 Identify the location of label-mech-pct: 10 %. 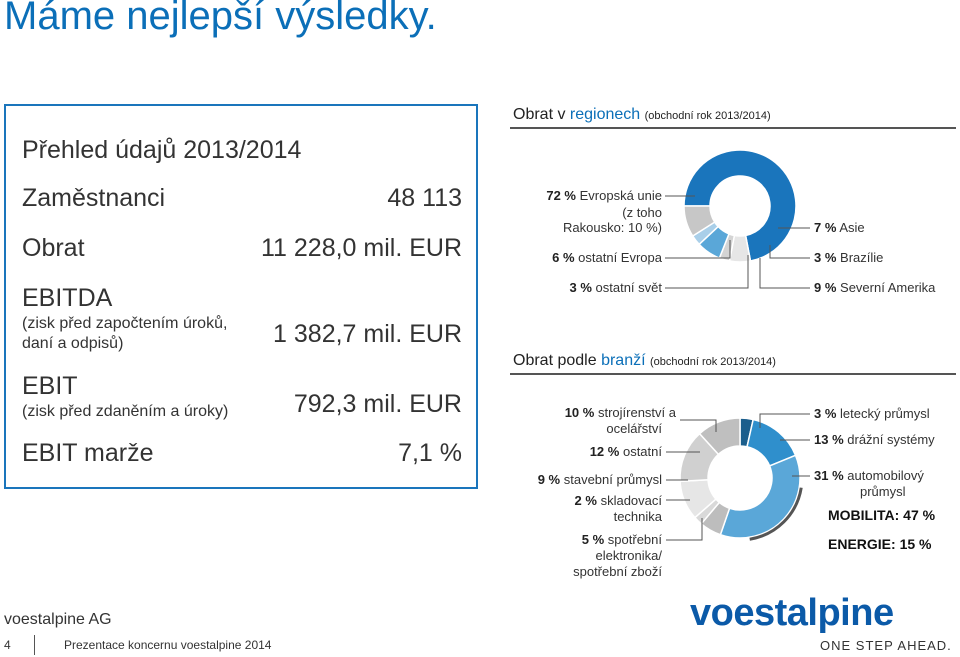
(579, 412).